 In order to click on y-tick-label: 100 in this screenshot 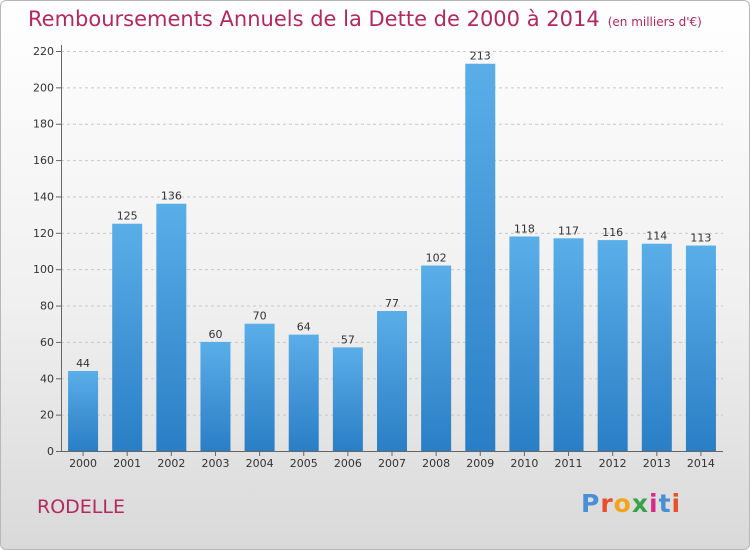, I will do `click(43, 269)`.